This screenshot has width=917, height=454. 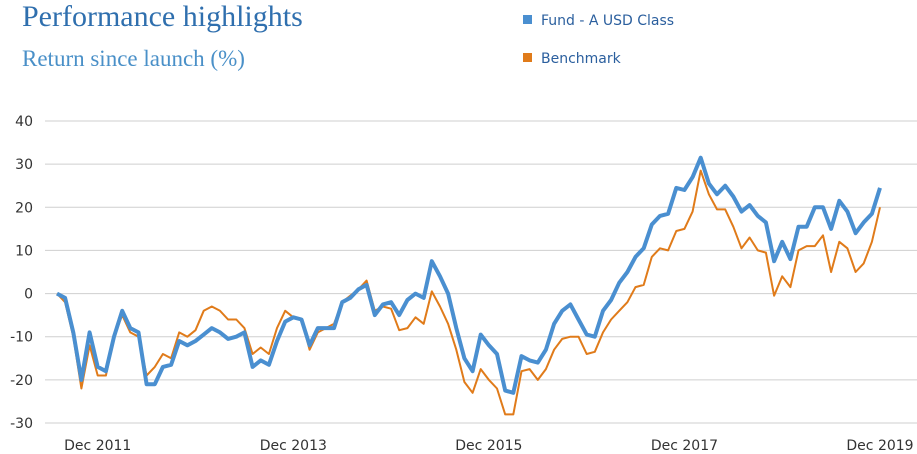 What do you see at coordinates (24, 165) in the screenshot?
I see `y-tick-label: 30` at bounding box center [24, 165].